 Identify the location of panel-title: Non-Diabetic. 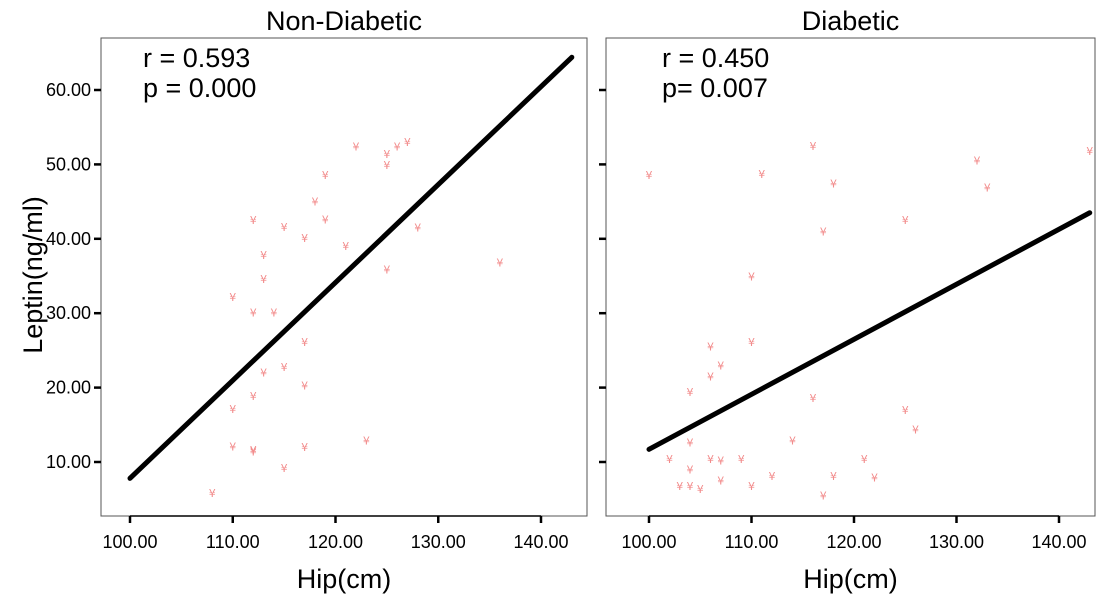
(344, 21).